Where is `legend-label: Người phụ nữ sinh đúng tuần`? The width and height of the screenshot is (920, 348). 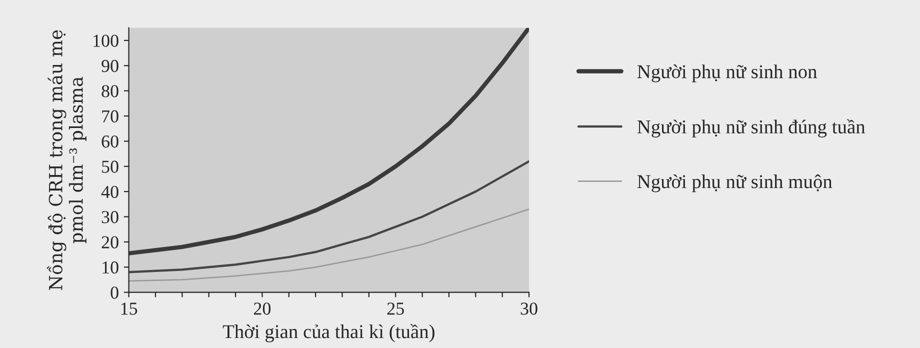
legend-label: Người phụ nữ sinh đúng tuần is located at coordinates (751, 128).